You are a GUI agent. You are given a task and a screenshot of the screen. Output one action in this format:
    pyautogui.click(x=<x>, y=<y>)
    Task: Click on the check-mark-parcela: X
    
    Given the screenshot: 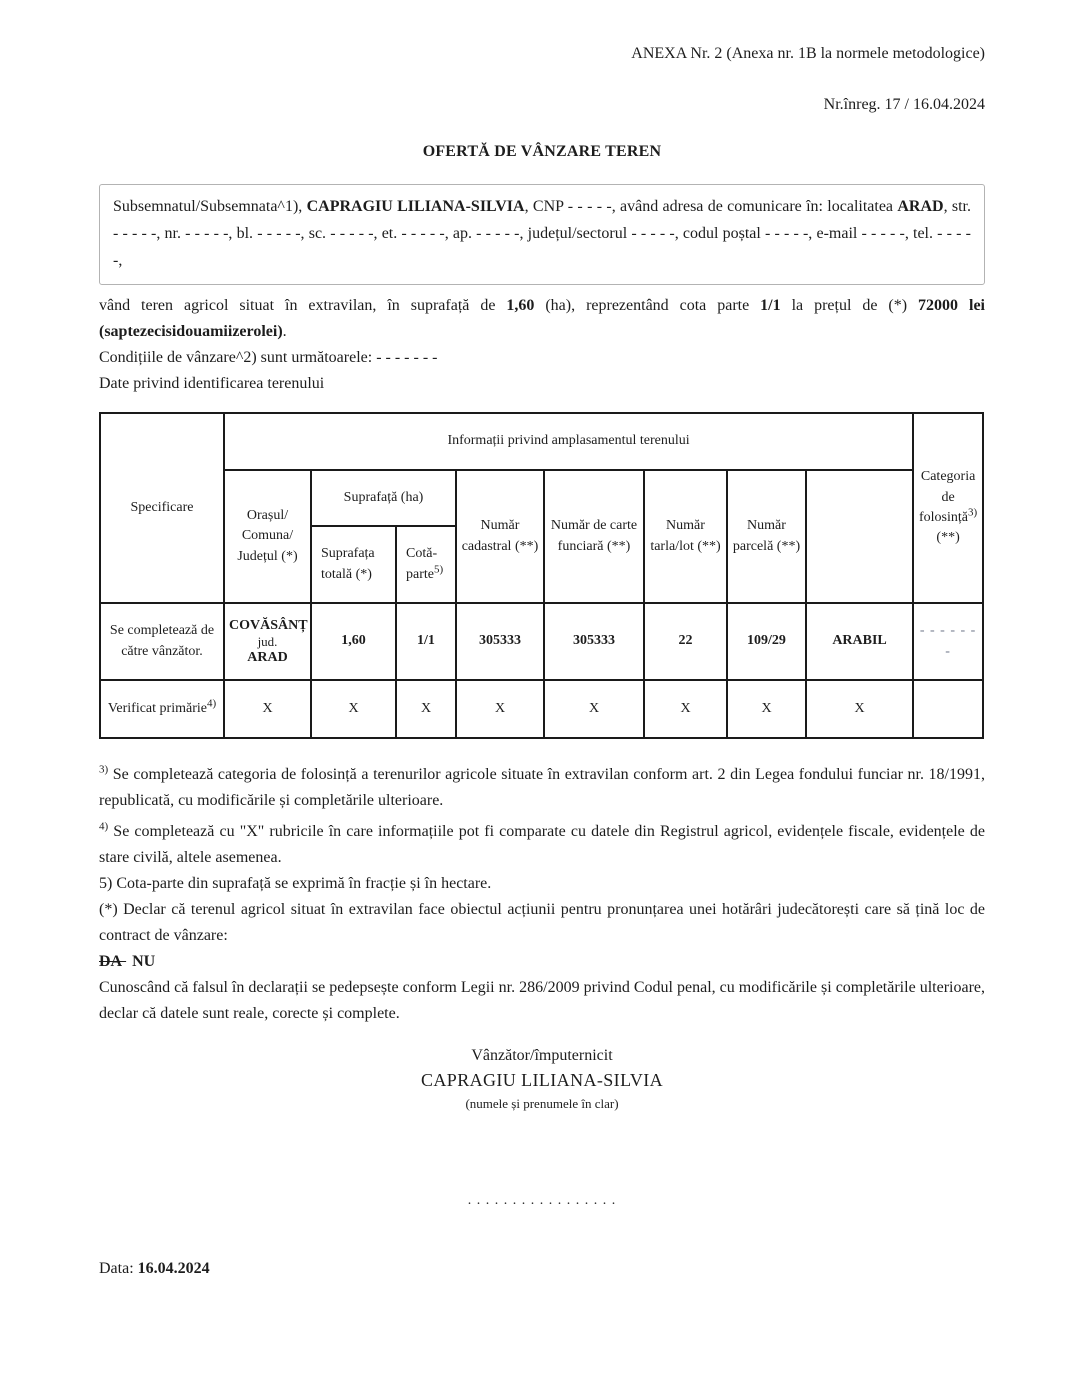 What is the action you would take?
    pyautogui.click(x=766, y=709)
    